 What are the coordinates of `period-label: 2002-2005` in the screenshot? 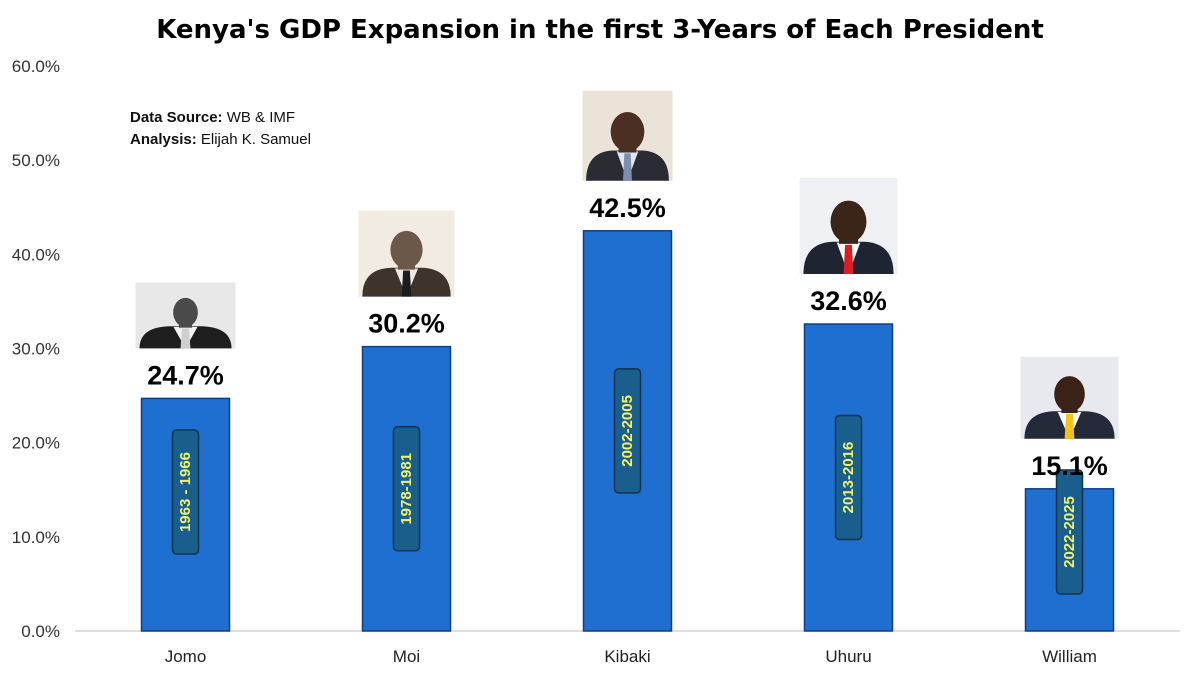 It's located at (627, 431).